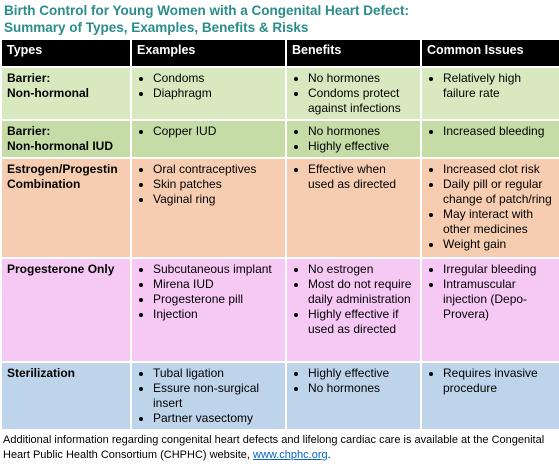 This screenshot has height=472, width=559. I want to click on column-header: Examples, so click(208, 53).